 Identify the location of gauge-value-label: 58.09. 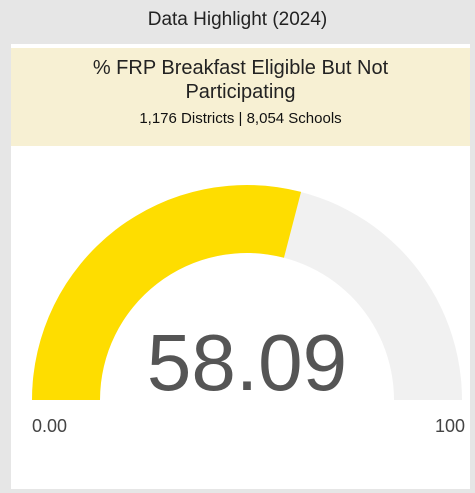
(247, 362).